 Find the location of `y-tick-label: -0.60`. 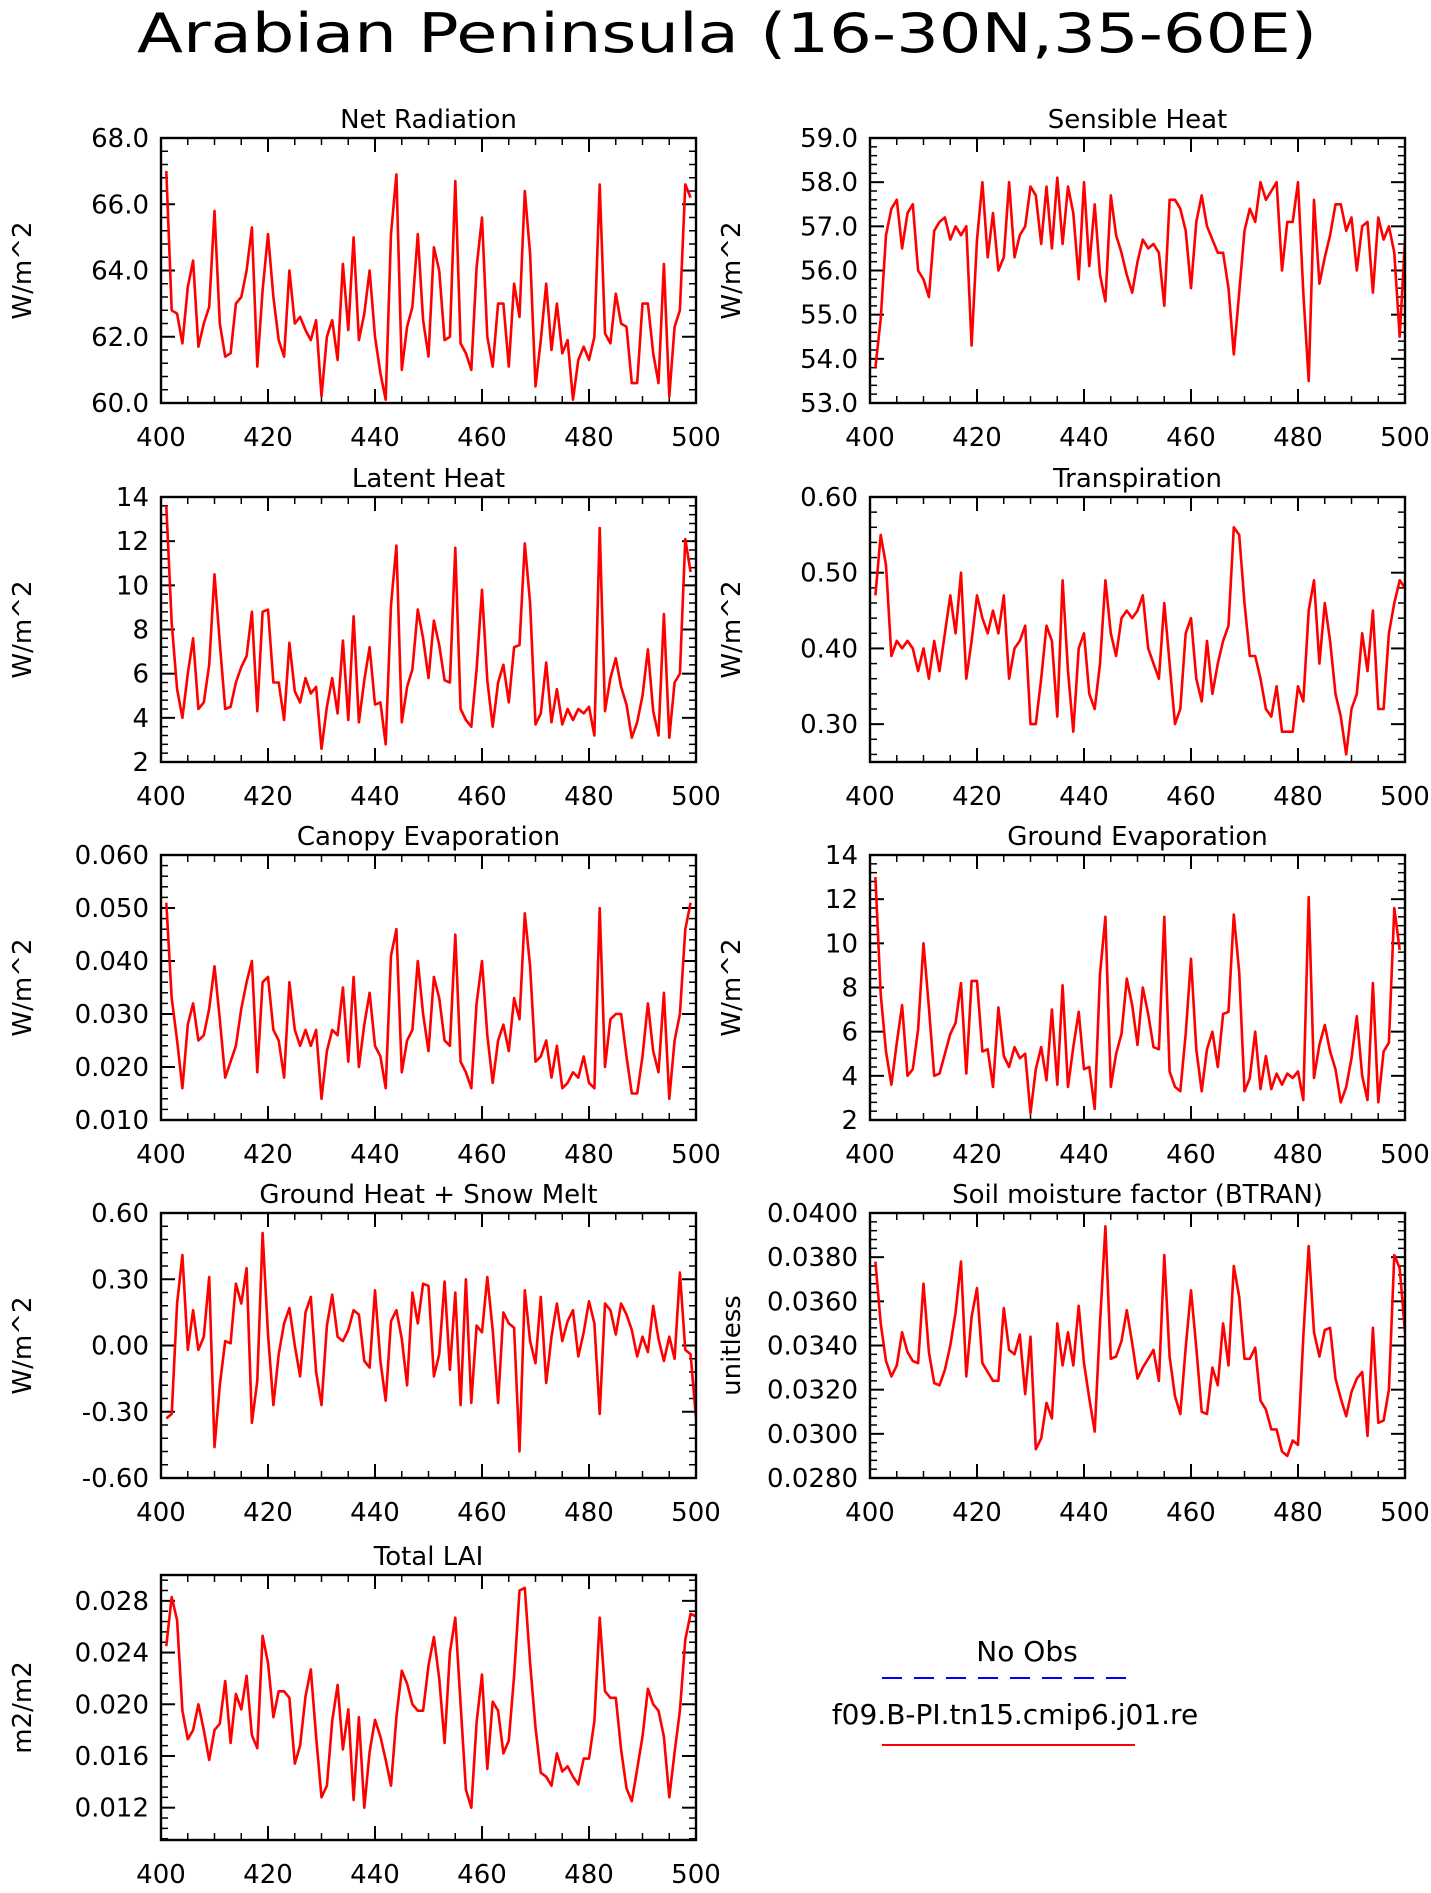

y-tick-label: -0.60 is located at coordinates (115, 1479).